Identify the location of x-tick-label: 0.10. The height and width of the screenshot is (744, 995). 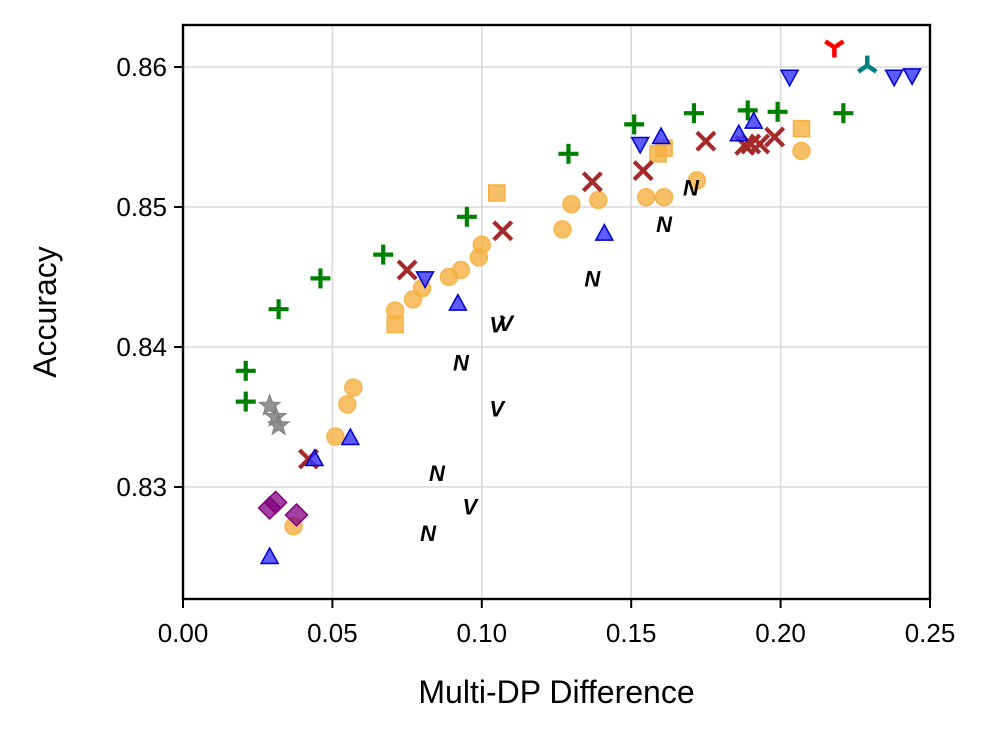
(481, 633).